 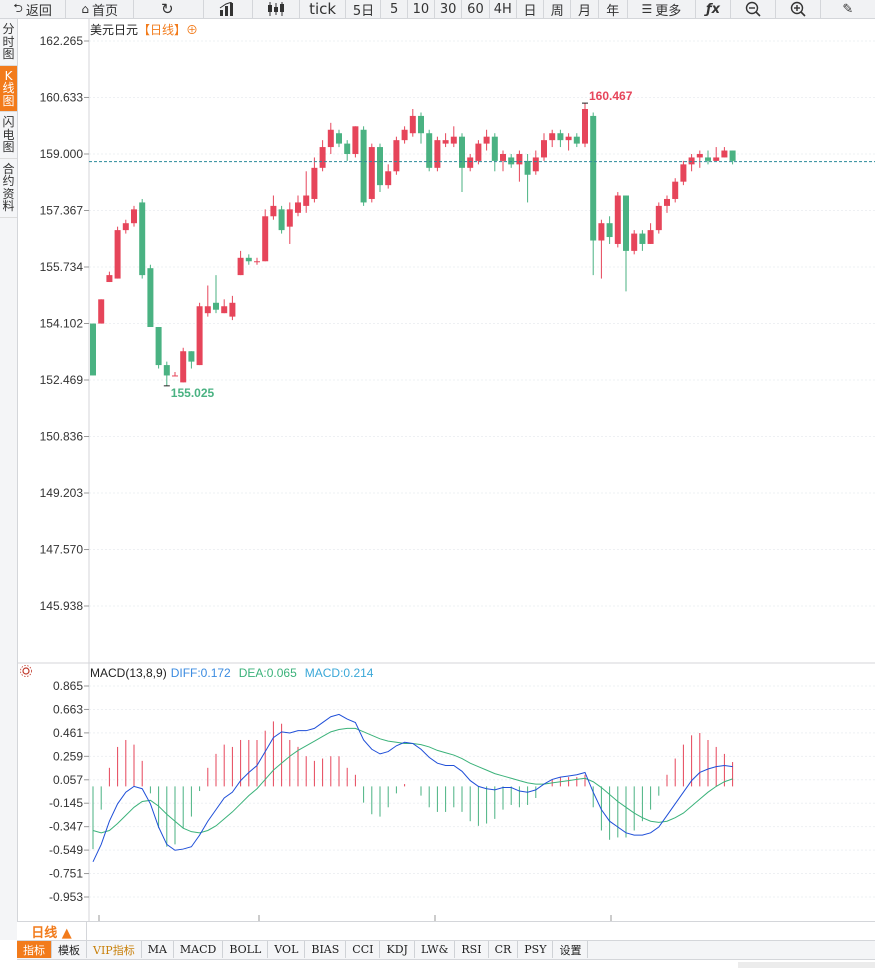 I want to click on period-10min: 10, so click(x=422, y=9).